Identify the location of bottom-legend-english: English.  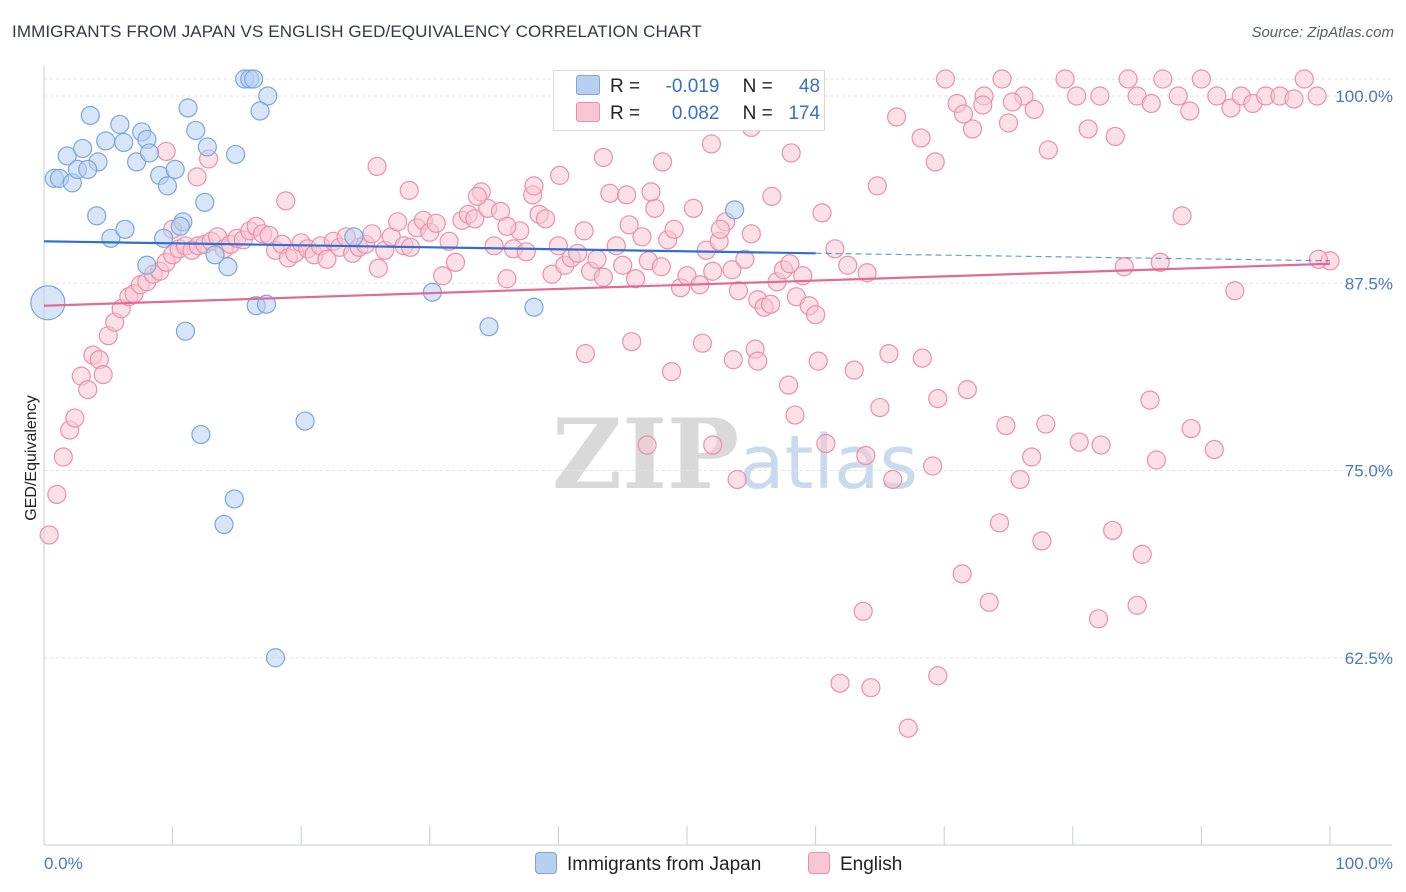
(855, 864).